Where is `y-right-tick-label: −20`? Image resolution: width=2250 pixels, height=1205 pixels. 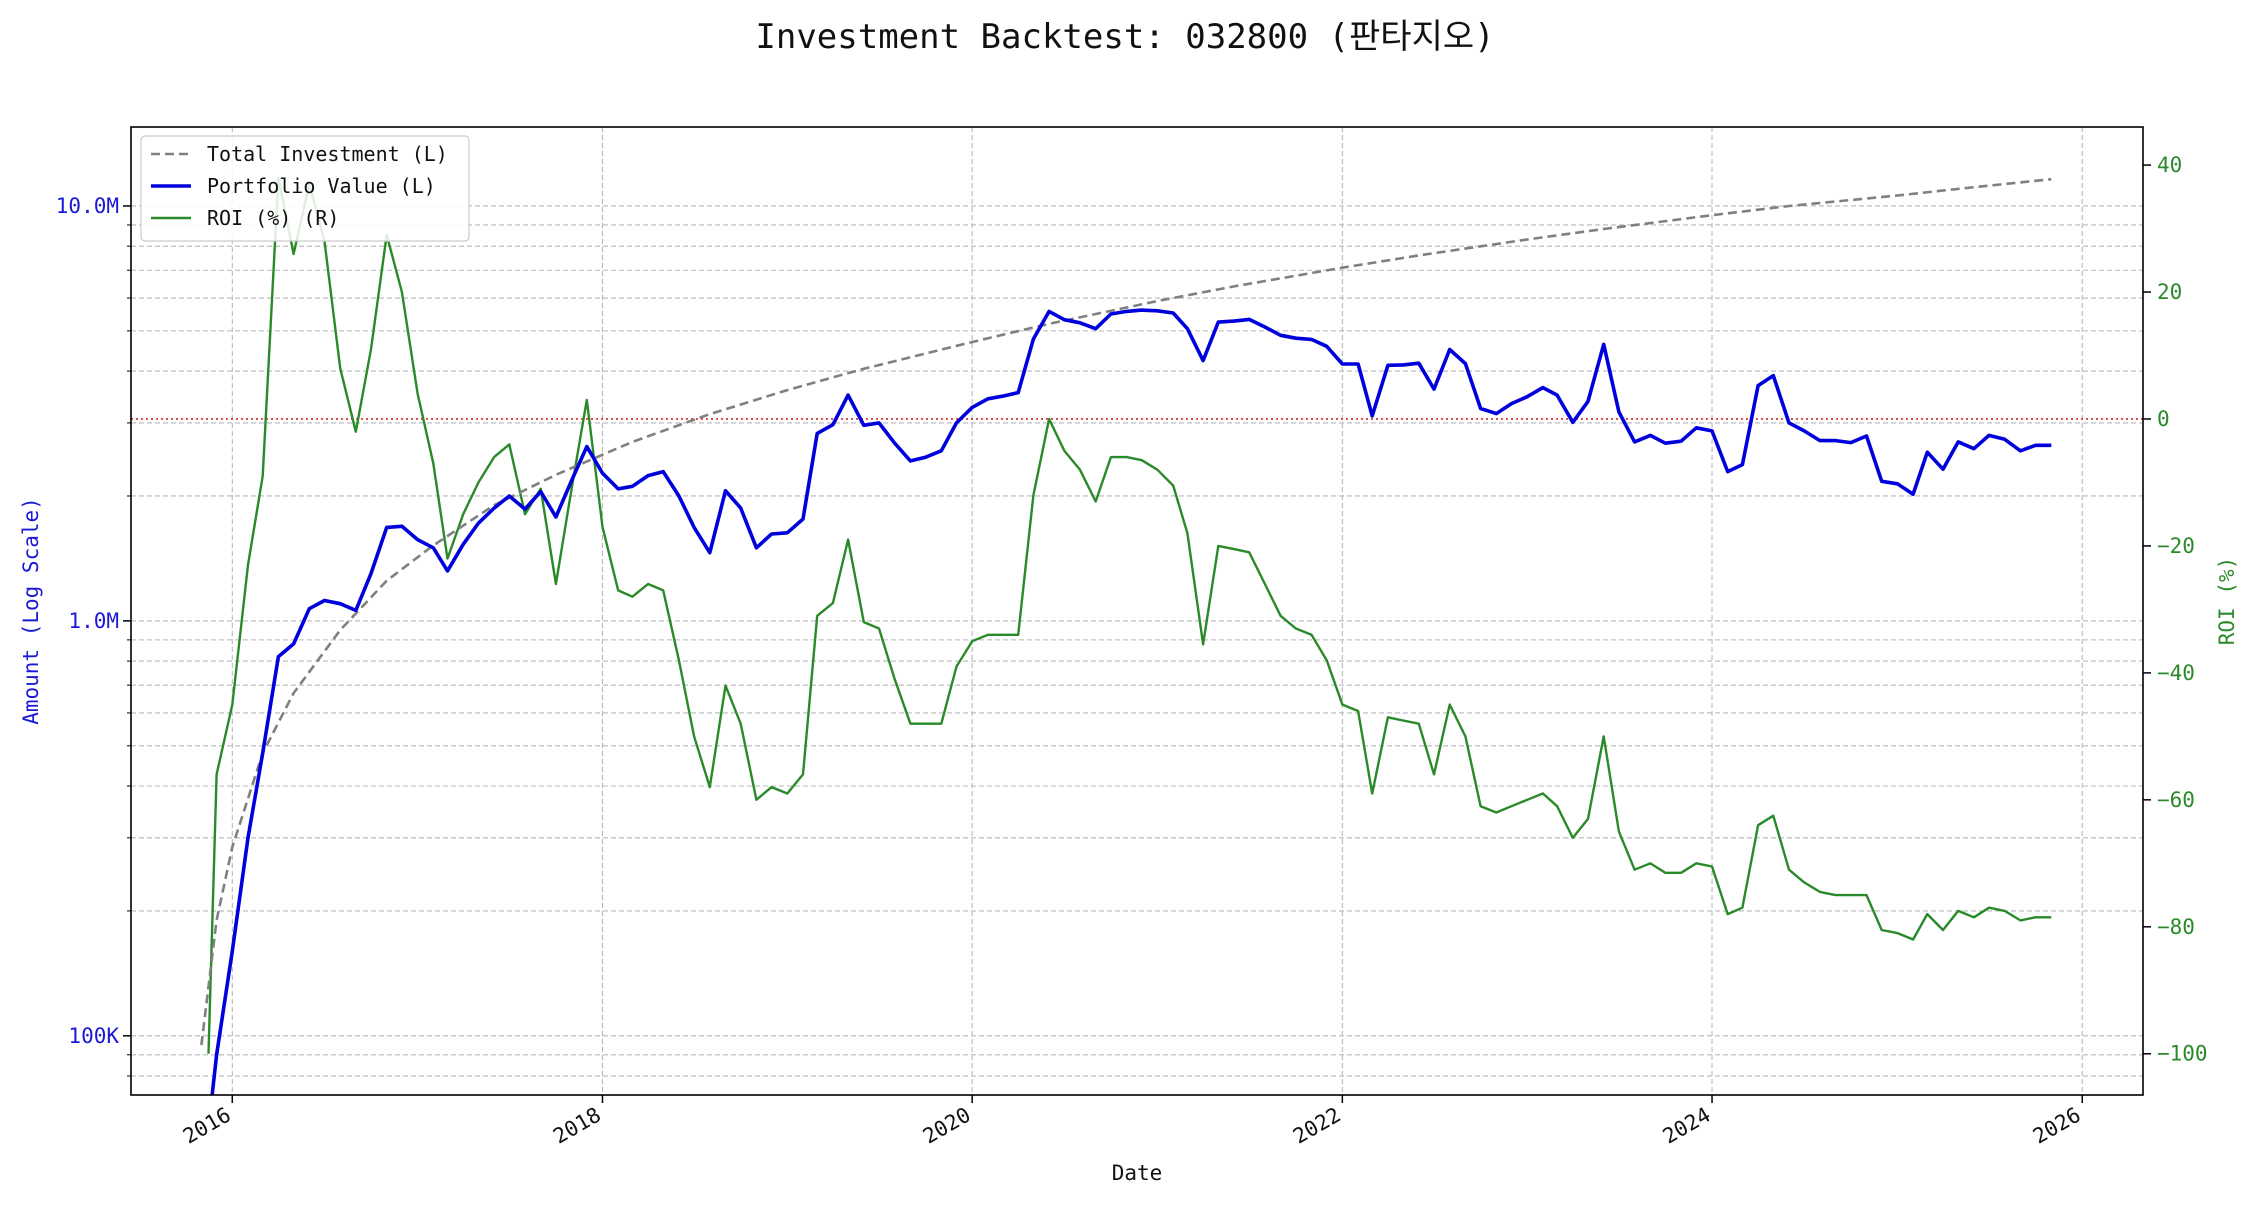
y-right-tick-label: −20 is located at coordinates (2176, 546).